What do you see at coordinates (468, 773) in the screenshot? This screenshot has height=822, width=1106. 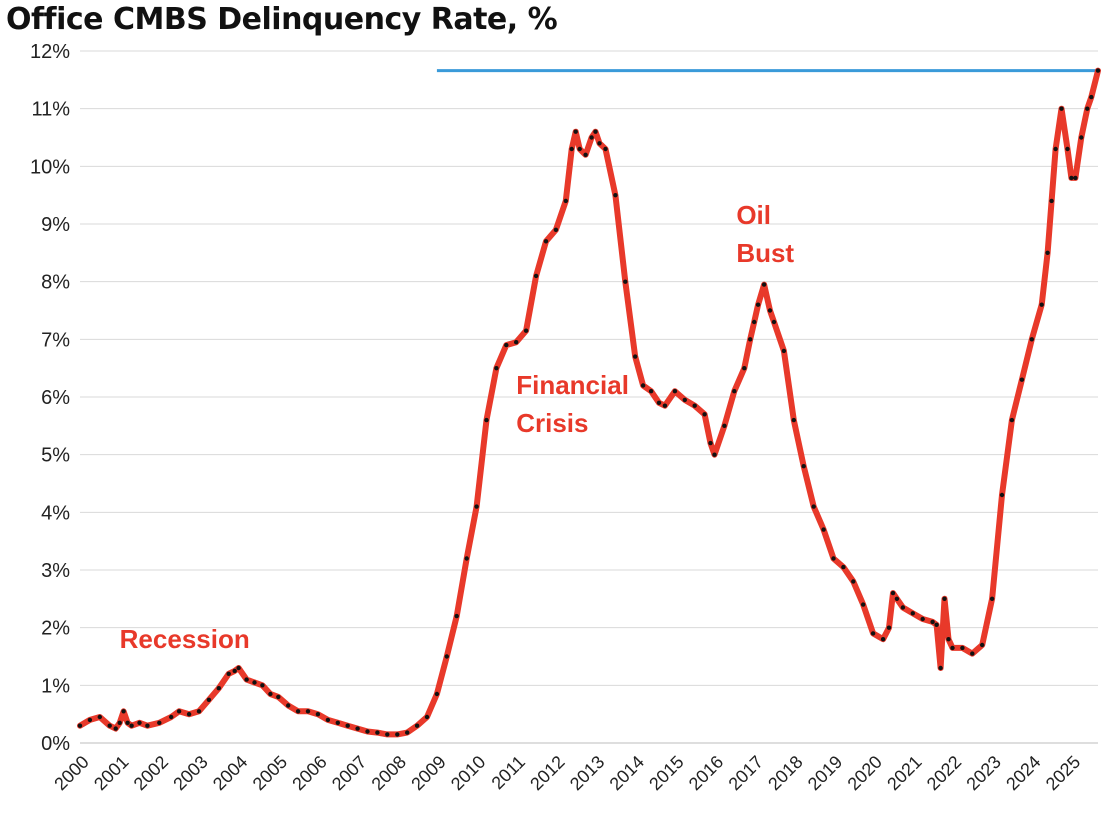 I see `x-tick-label: 2010` at bounding box center [468, 773].